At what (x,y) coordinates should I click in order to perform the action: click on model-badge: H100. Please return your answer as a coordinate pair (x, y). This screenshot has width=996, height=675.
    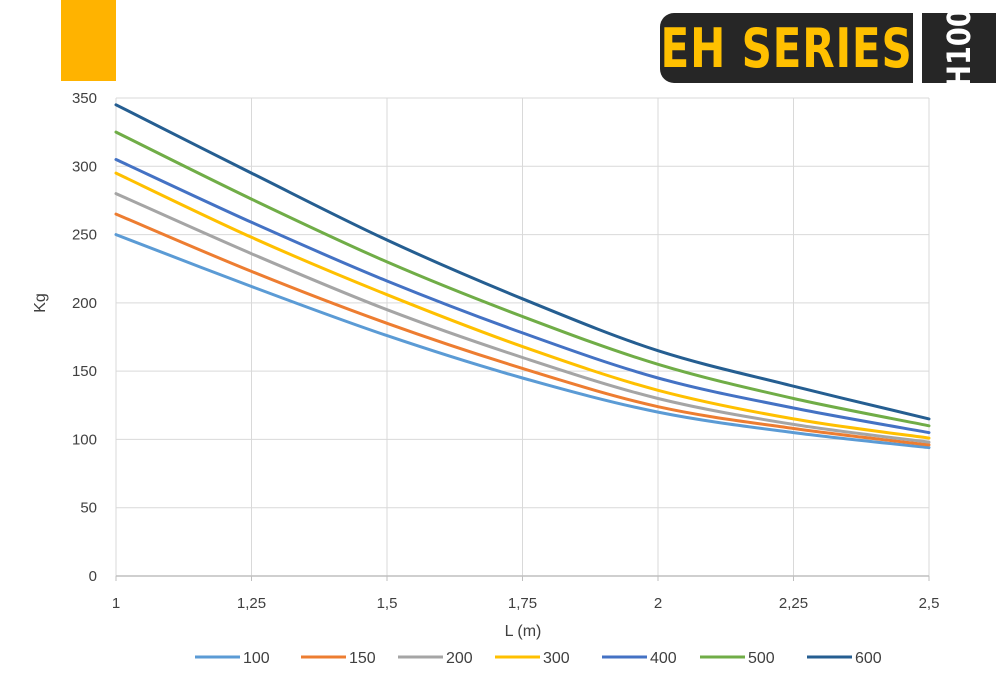
    Looking at the image, I should click on (959, 48).